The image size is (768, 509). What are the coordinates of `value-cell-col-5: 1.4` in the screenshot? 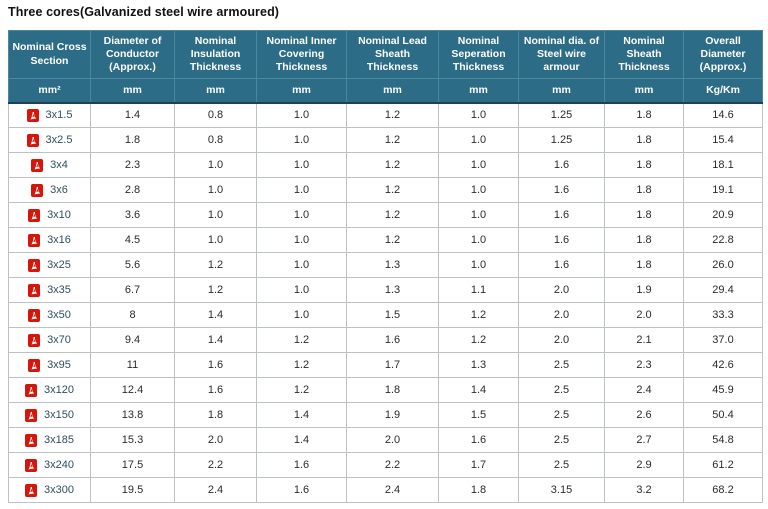 It's located at (478, 390).